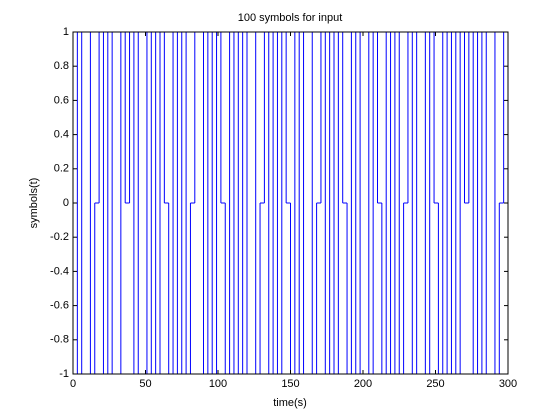 This screenshot has height=420, width=560. I want to click on y-tick-label: 0, so click(66, 203).